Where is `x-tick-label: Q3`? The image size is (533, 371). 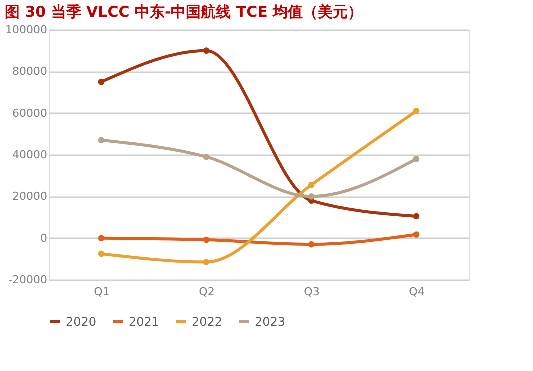
x-tick-label: Q3 is located at coordinates (312, 292).